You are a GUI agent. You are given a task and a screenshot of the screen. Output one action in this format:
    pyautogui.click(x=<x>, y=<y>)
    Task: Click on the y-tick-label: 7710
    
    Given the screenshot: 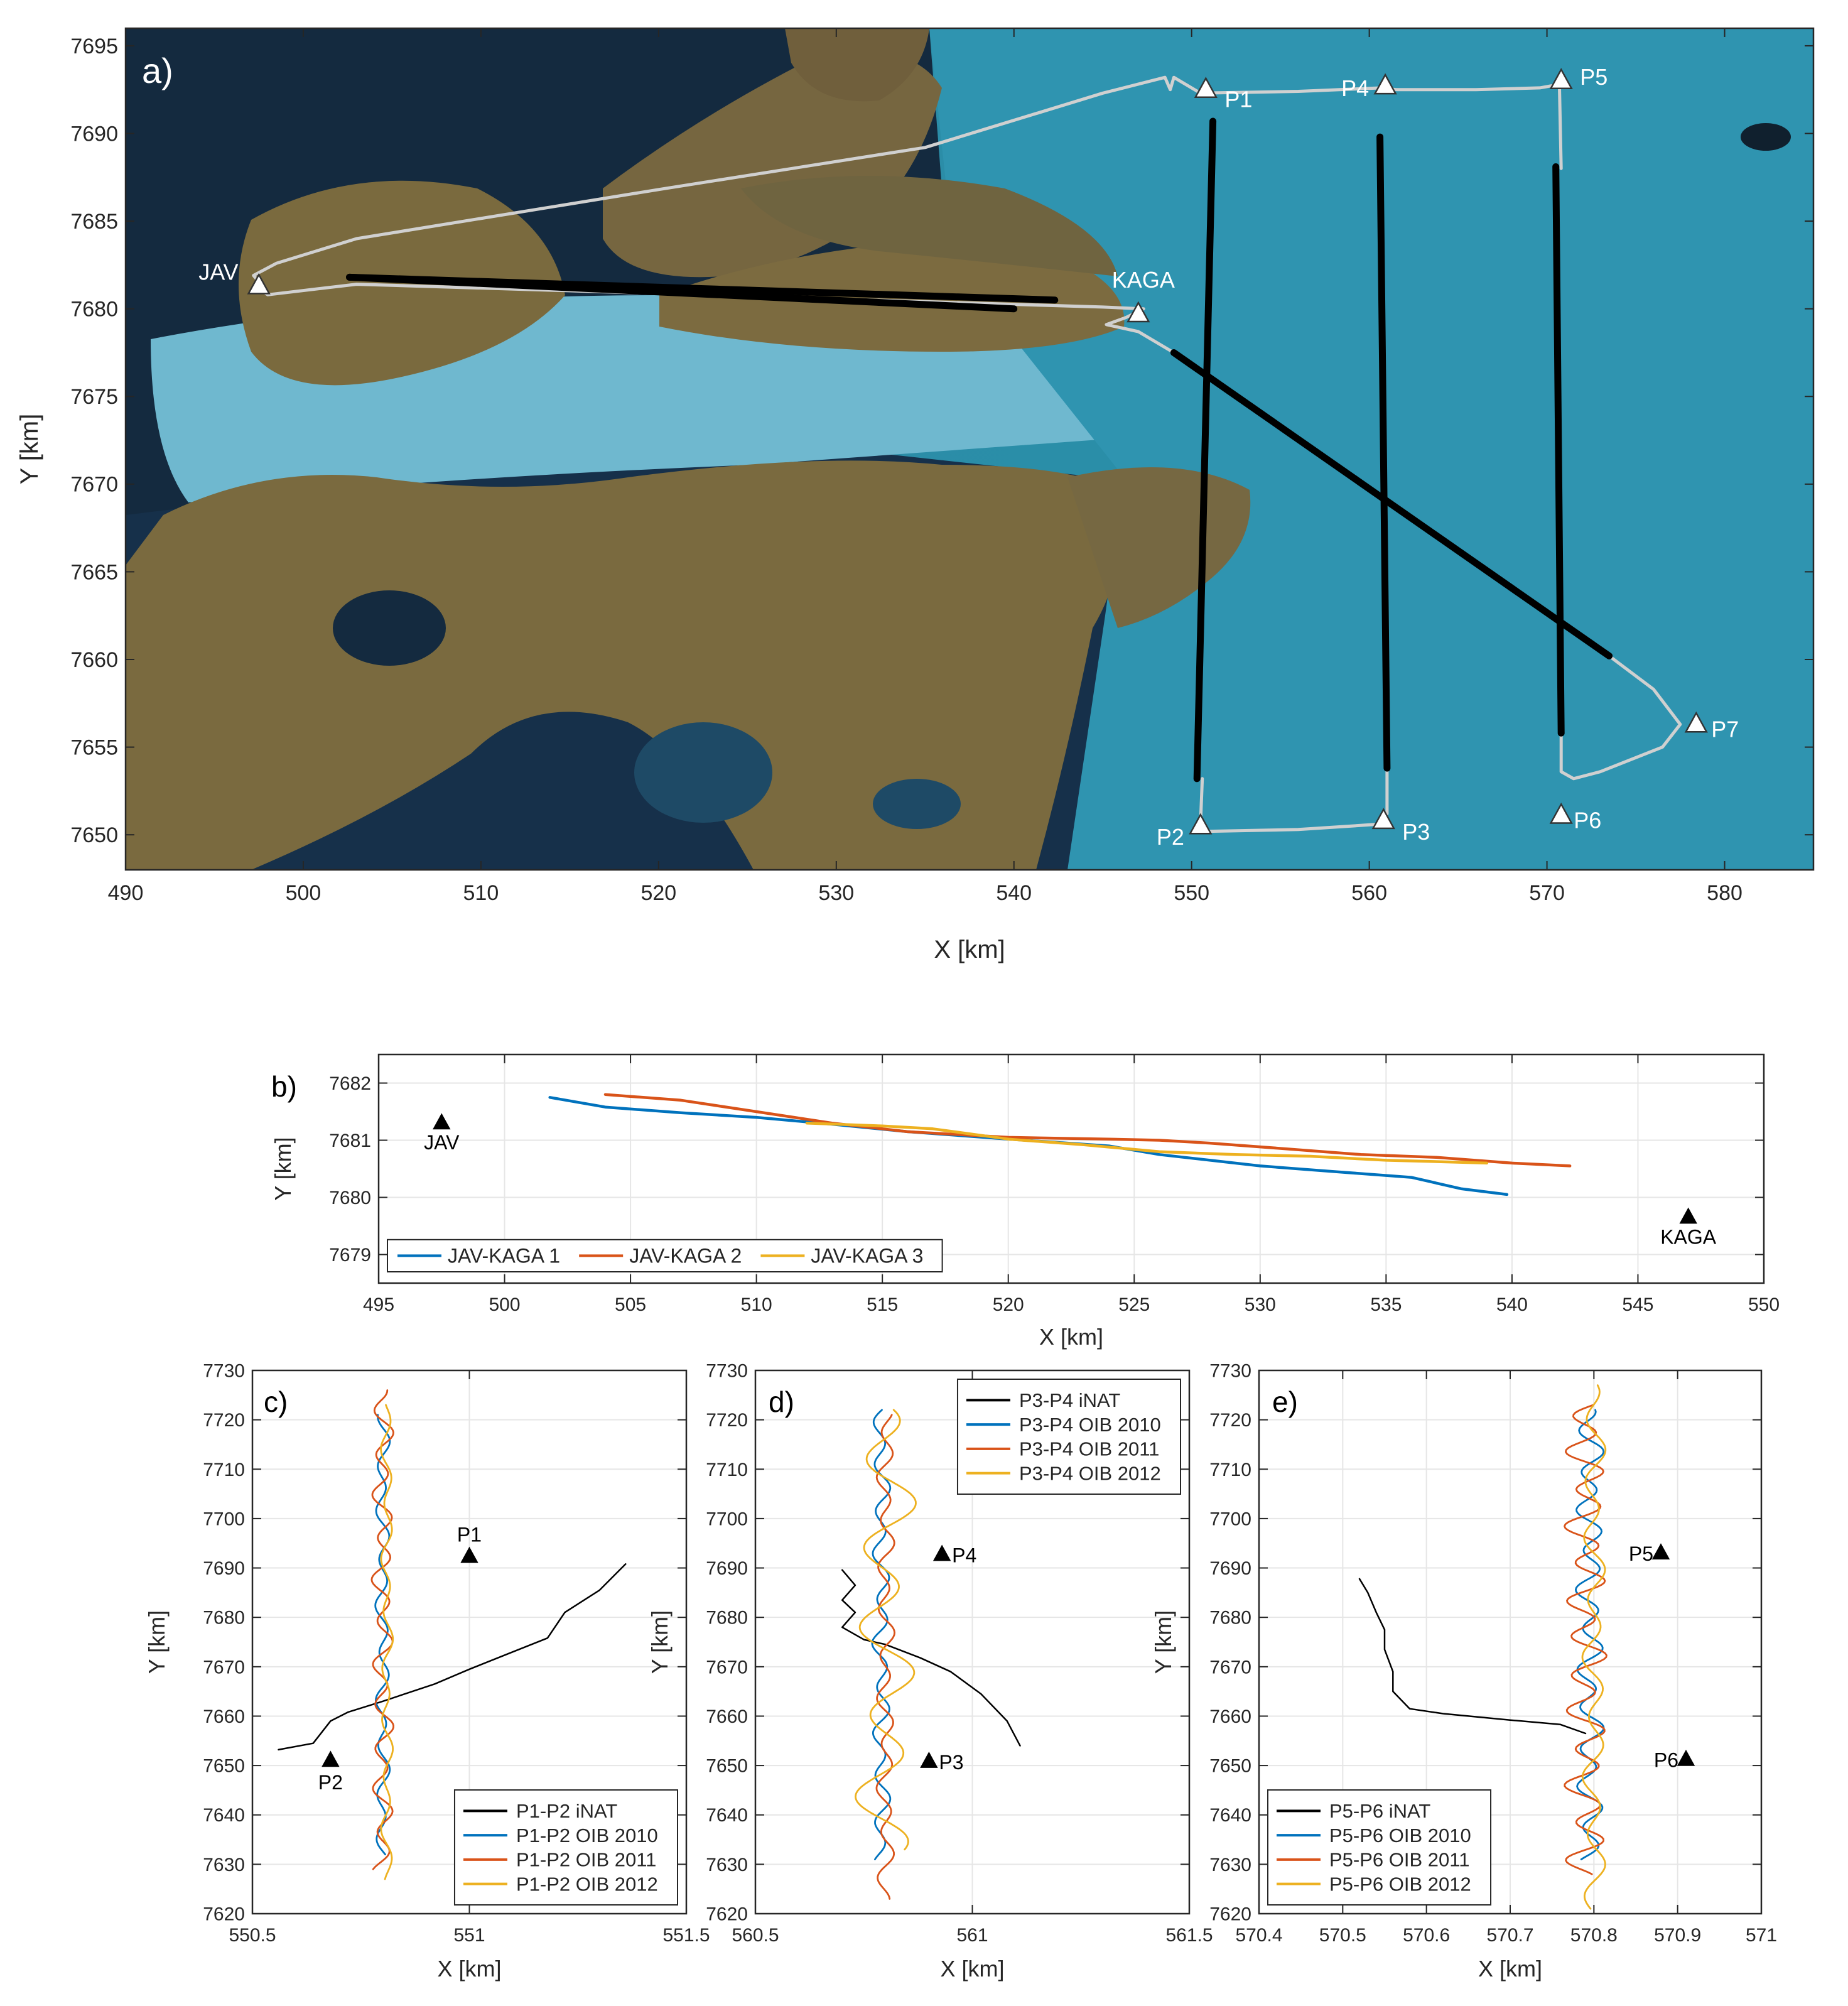 What is the action you would take?
    pyautogui.click(x=1230, y=1470)
    